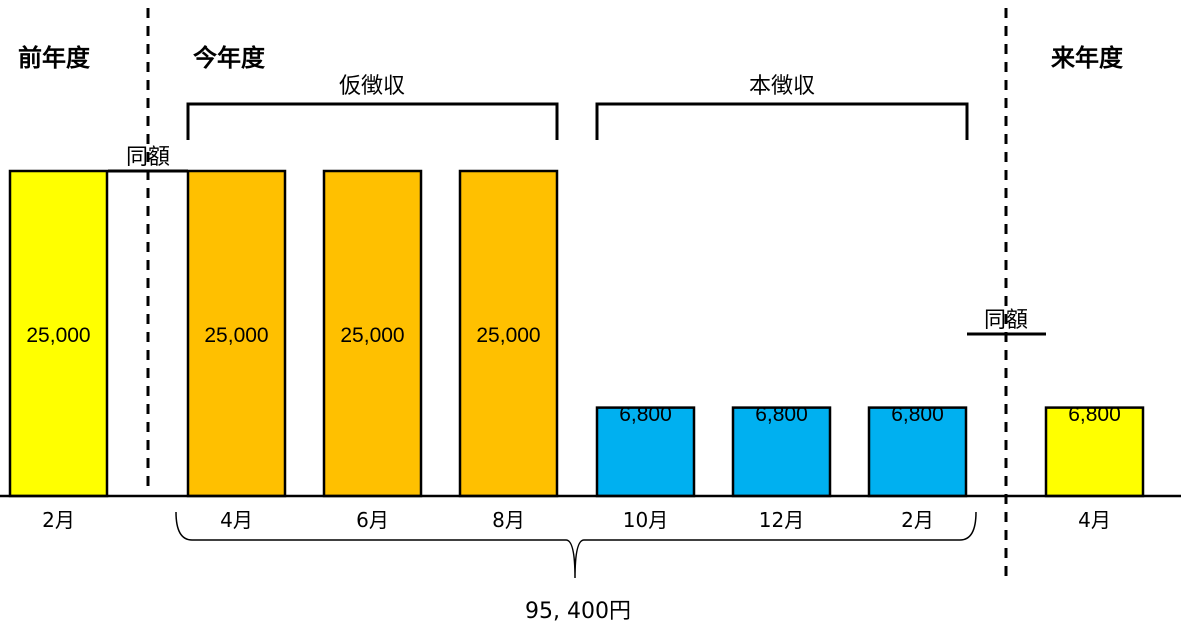 The image size is (1181, 630). What do you see at coordinates (508, 520) in the screenshot?
I see `month-label-3: 8月` at bounding box center [508, 520].